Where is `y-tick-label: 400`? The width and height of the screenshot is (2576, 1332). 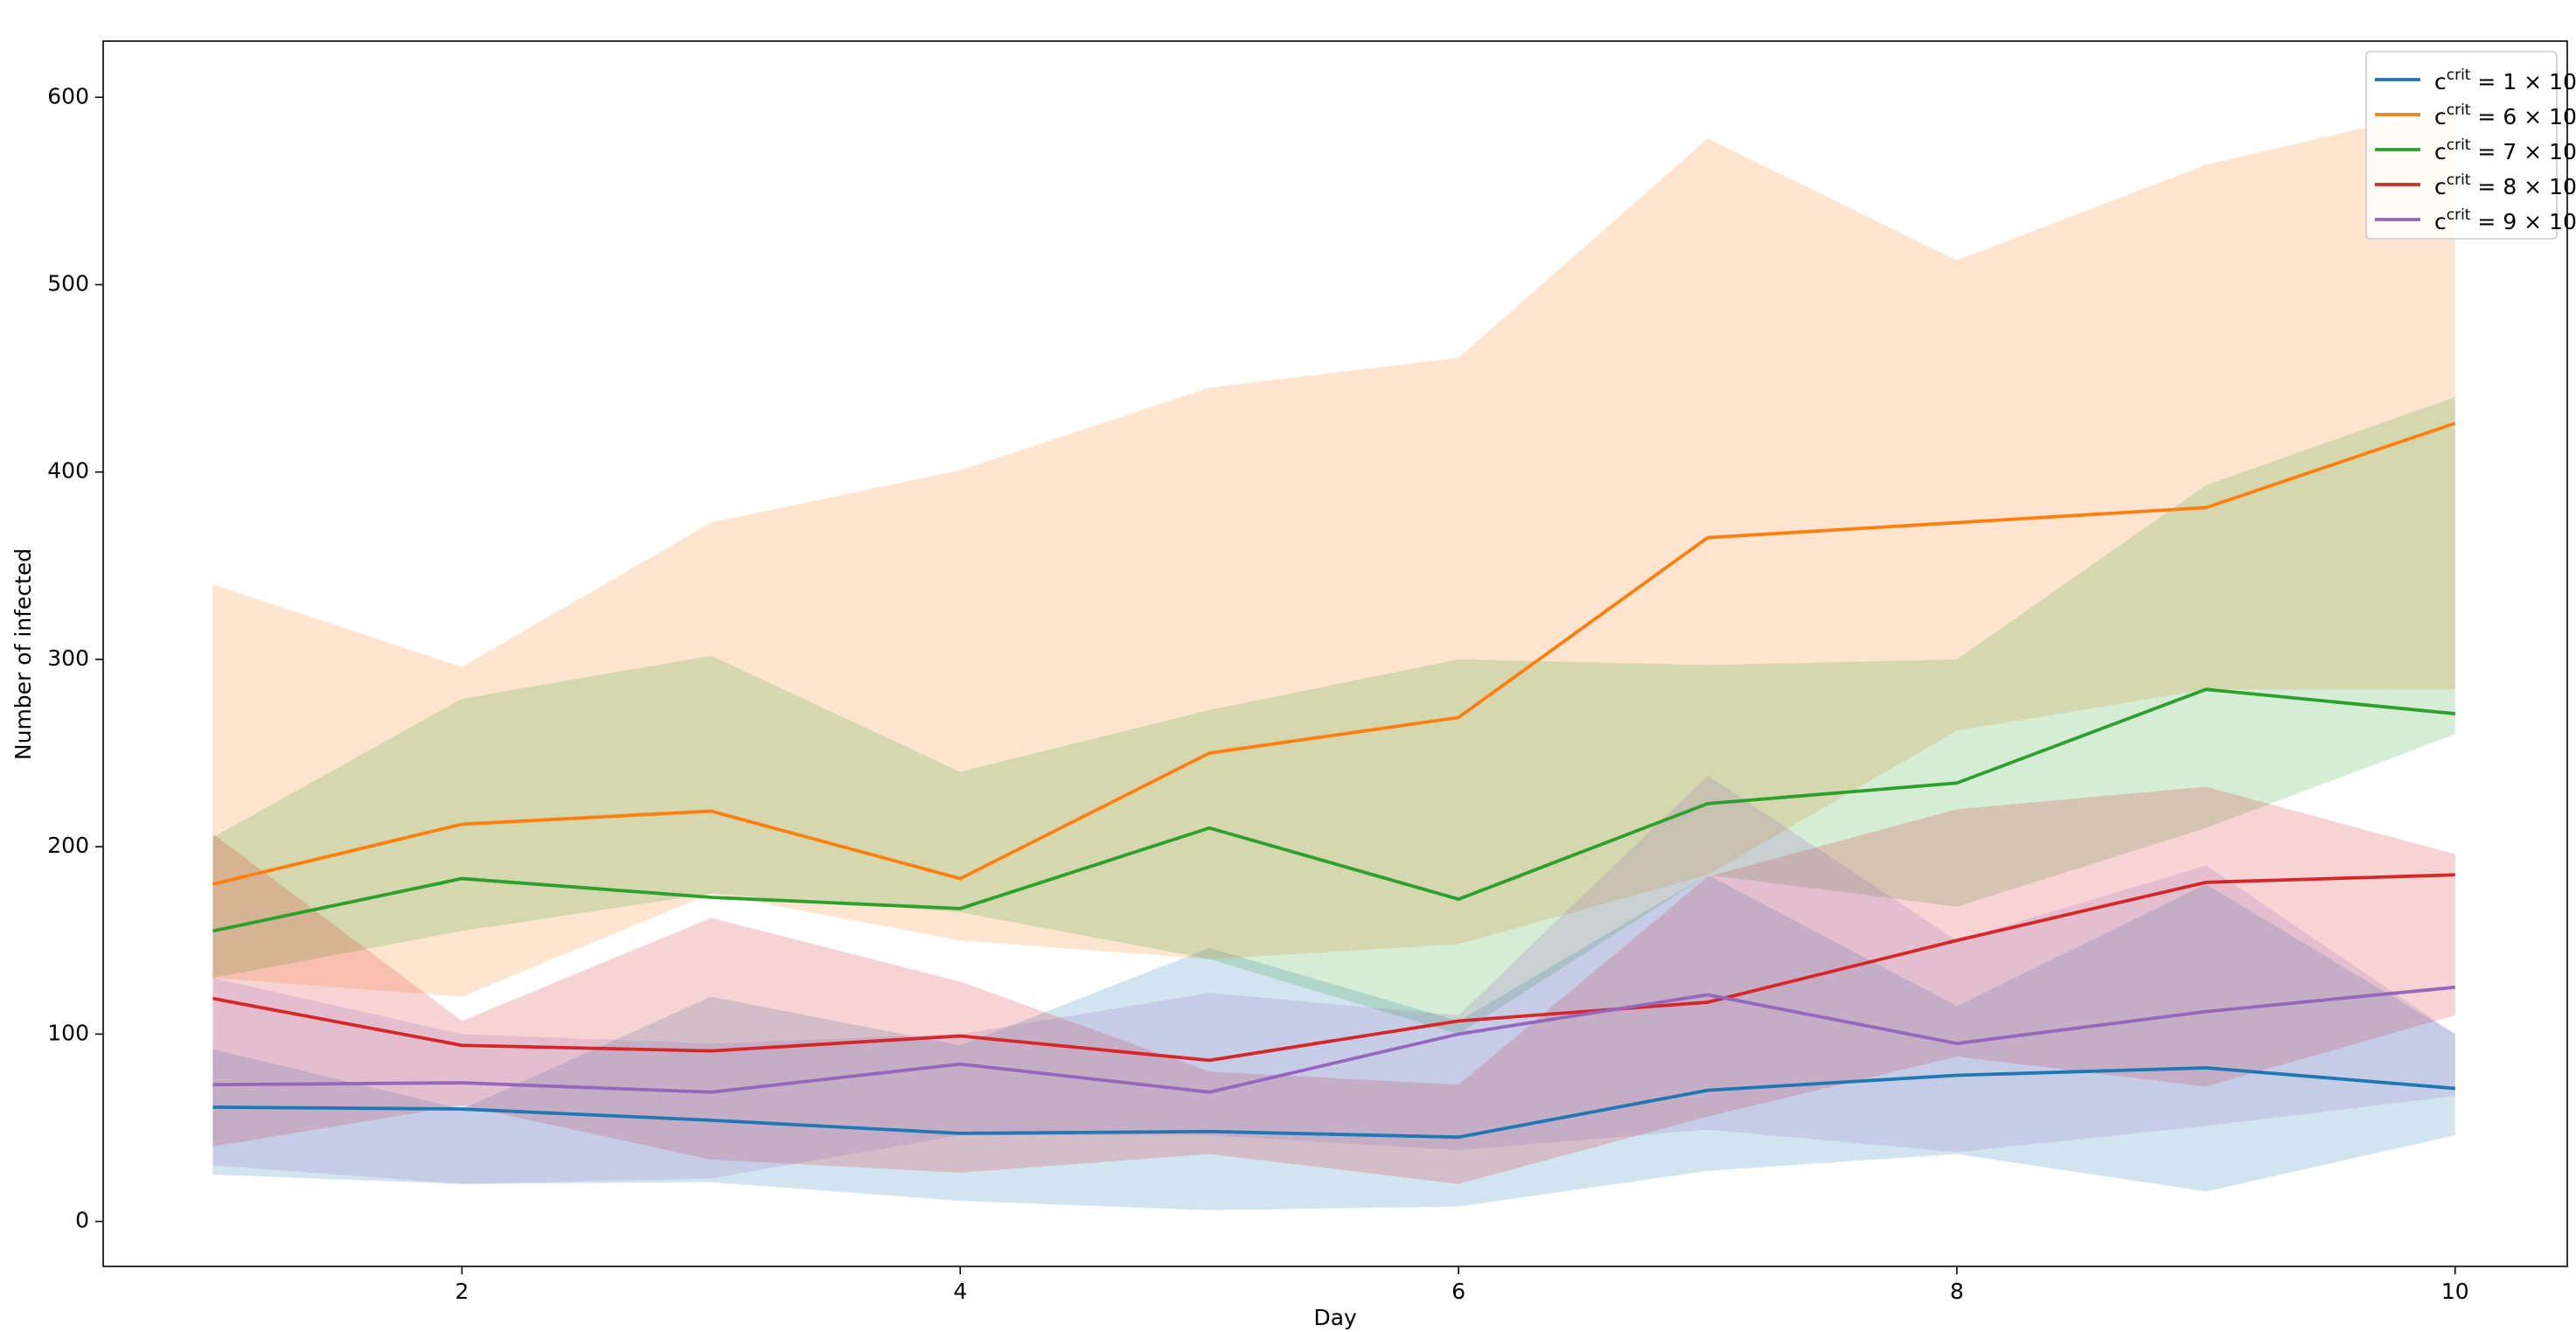 y-tick-label: 400 is located at coordinates (68, 471).